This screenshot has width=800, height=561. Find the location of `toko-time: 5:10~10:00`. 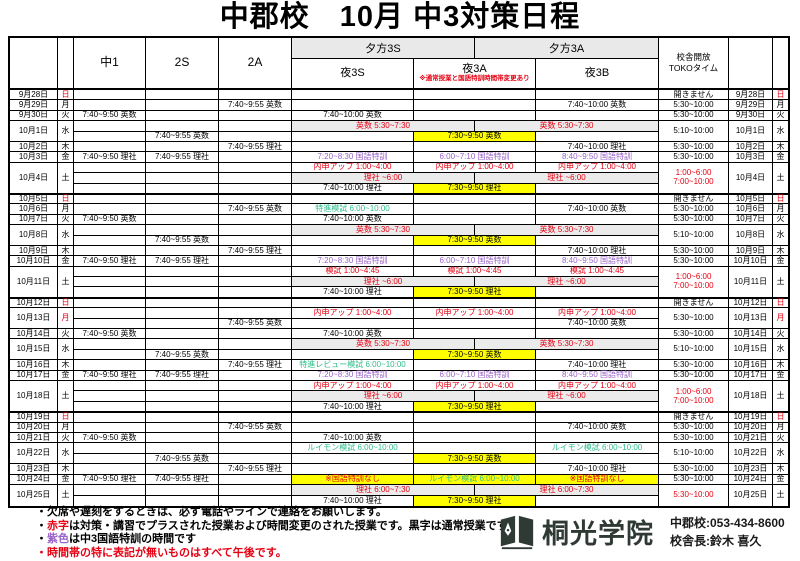

toko-time: 5:10~10:00 is located at coordinates (693, 234).